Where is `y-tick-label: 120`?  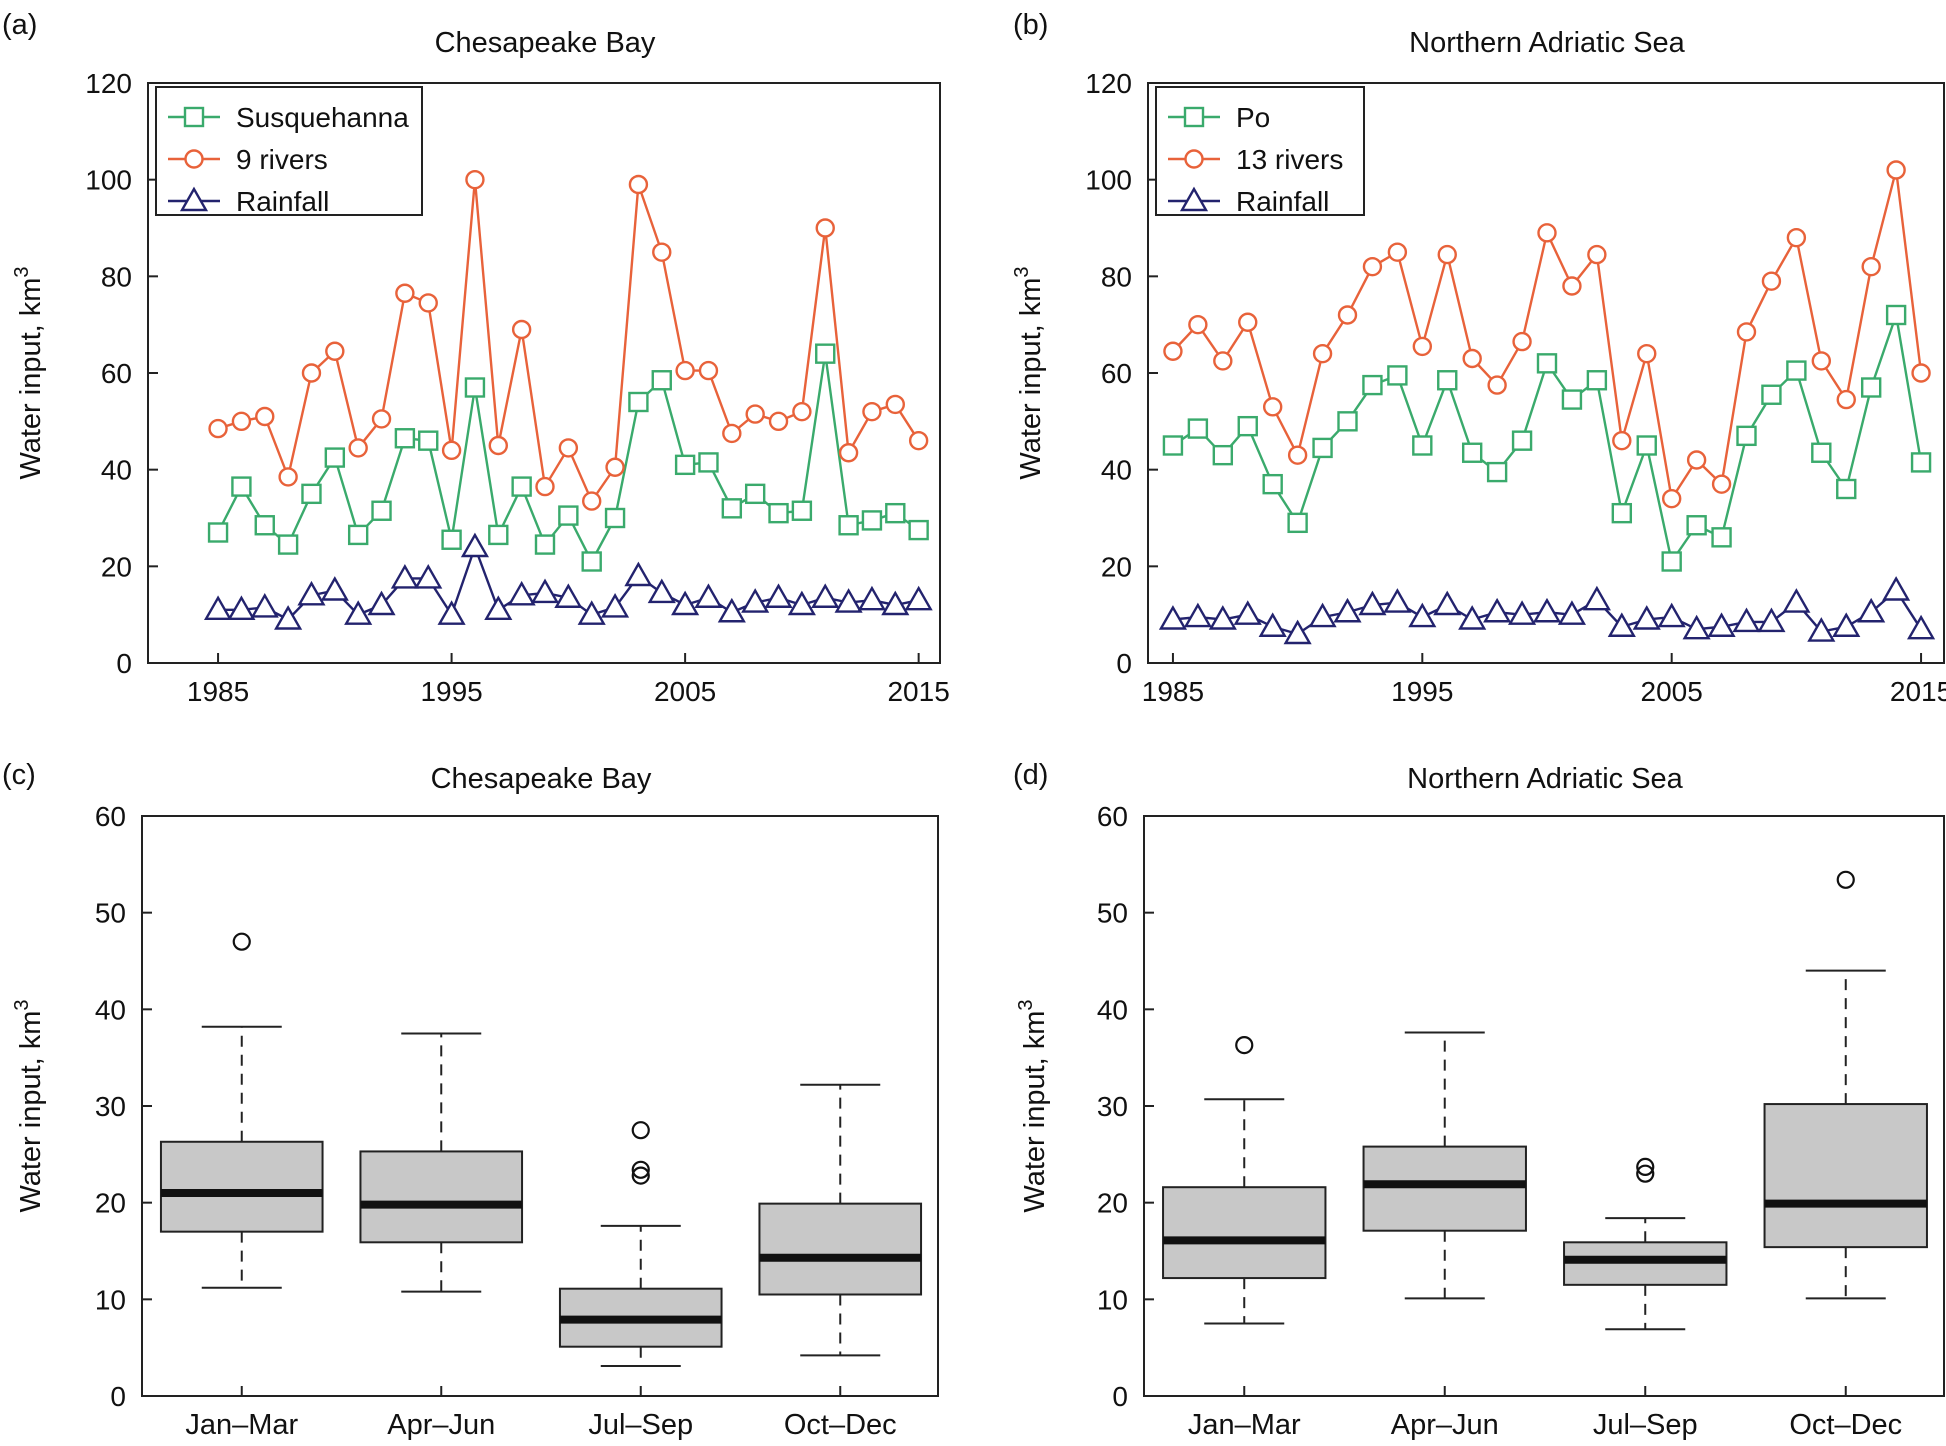
y-tick-label: 120 is located at coordinates (108, 83).